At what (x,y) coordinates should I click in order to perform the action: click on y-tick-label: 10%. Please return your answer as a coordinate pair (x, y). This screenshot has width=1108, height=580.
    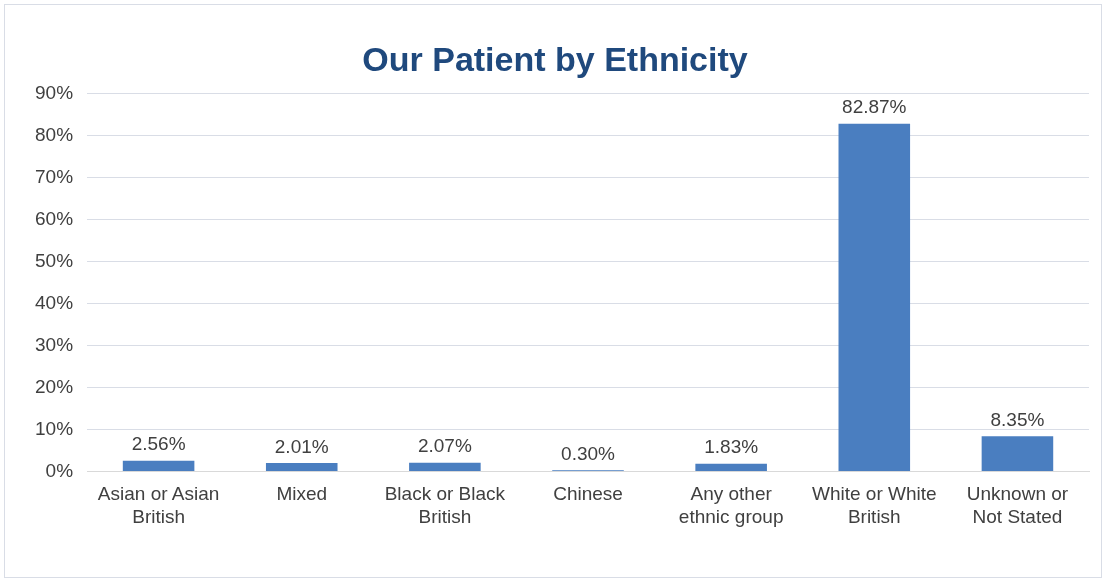
    Looking at the image, I should click on (54, 428).